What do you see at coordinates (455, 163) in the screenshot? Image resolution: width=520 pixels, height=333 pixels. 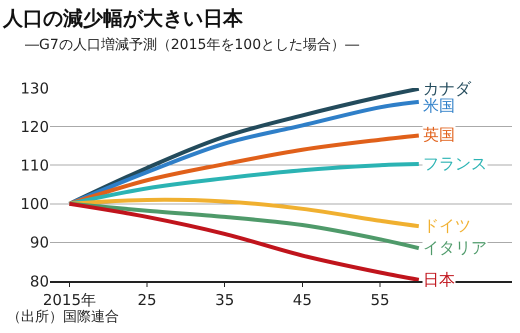 I see `series-label: フランス` at bounding box center [455, 163].